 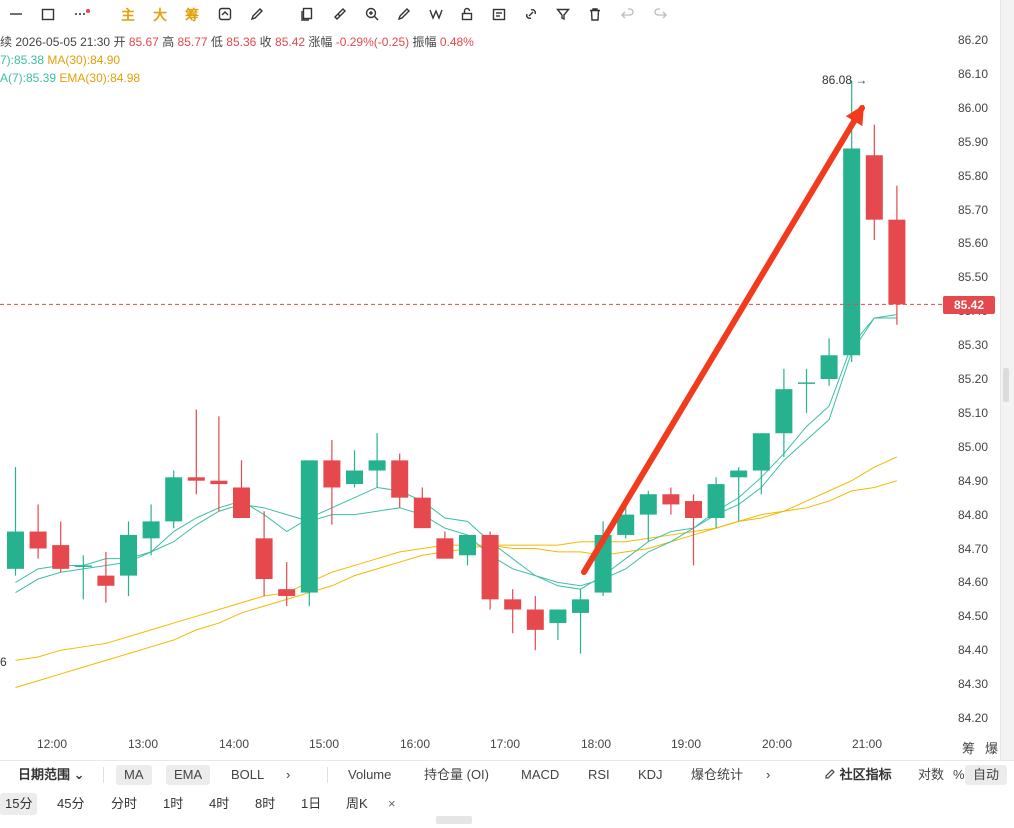 What do you see at coordinates (436, 15) in the screenshot?
I see `magnet-icon` at bounding box center [436, 15].